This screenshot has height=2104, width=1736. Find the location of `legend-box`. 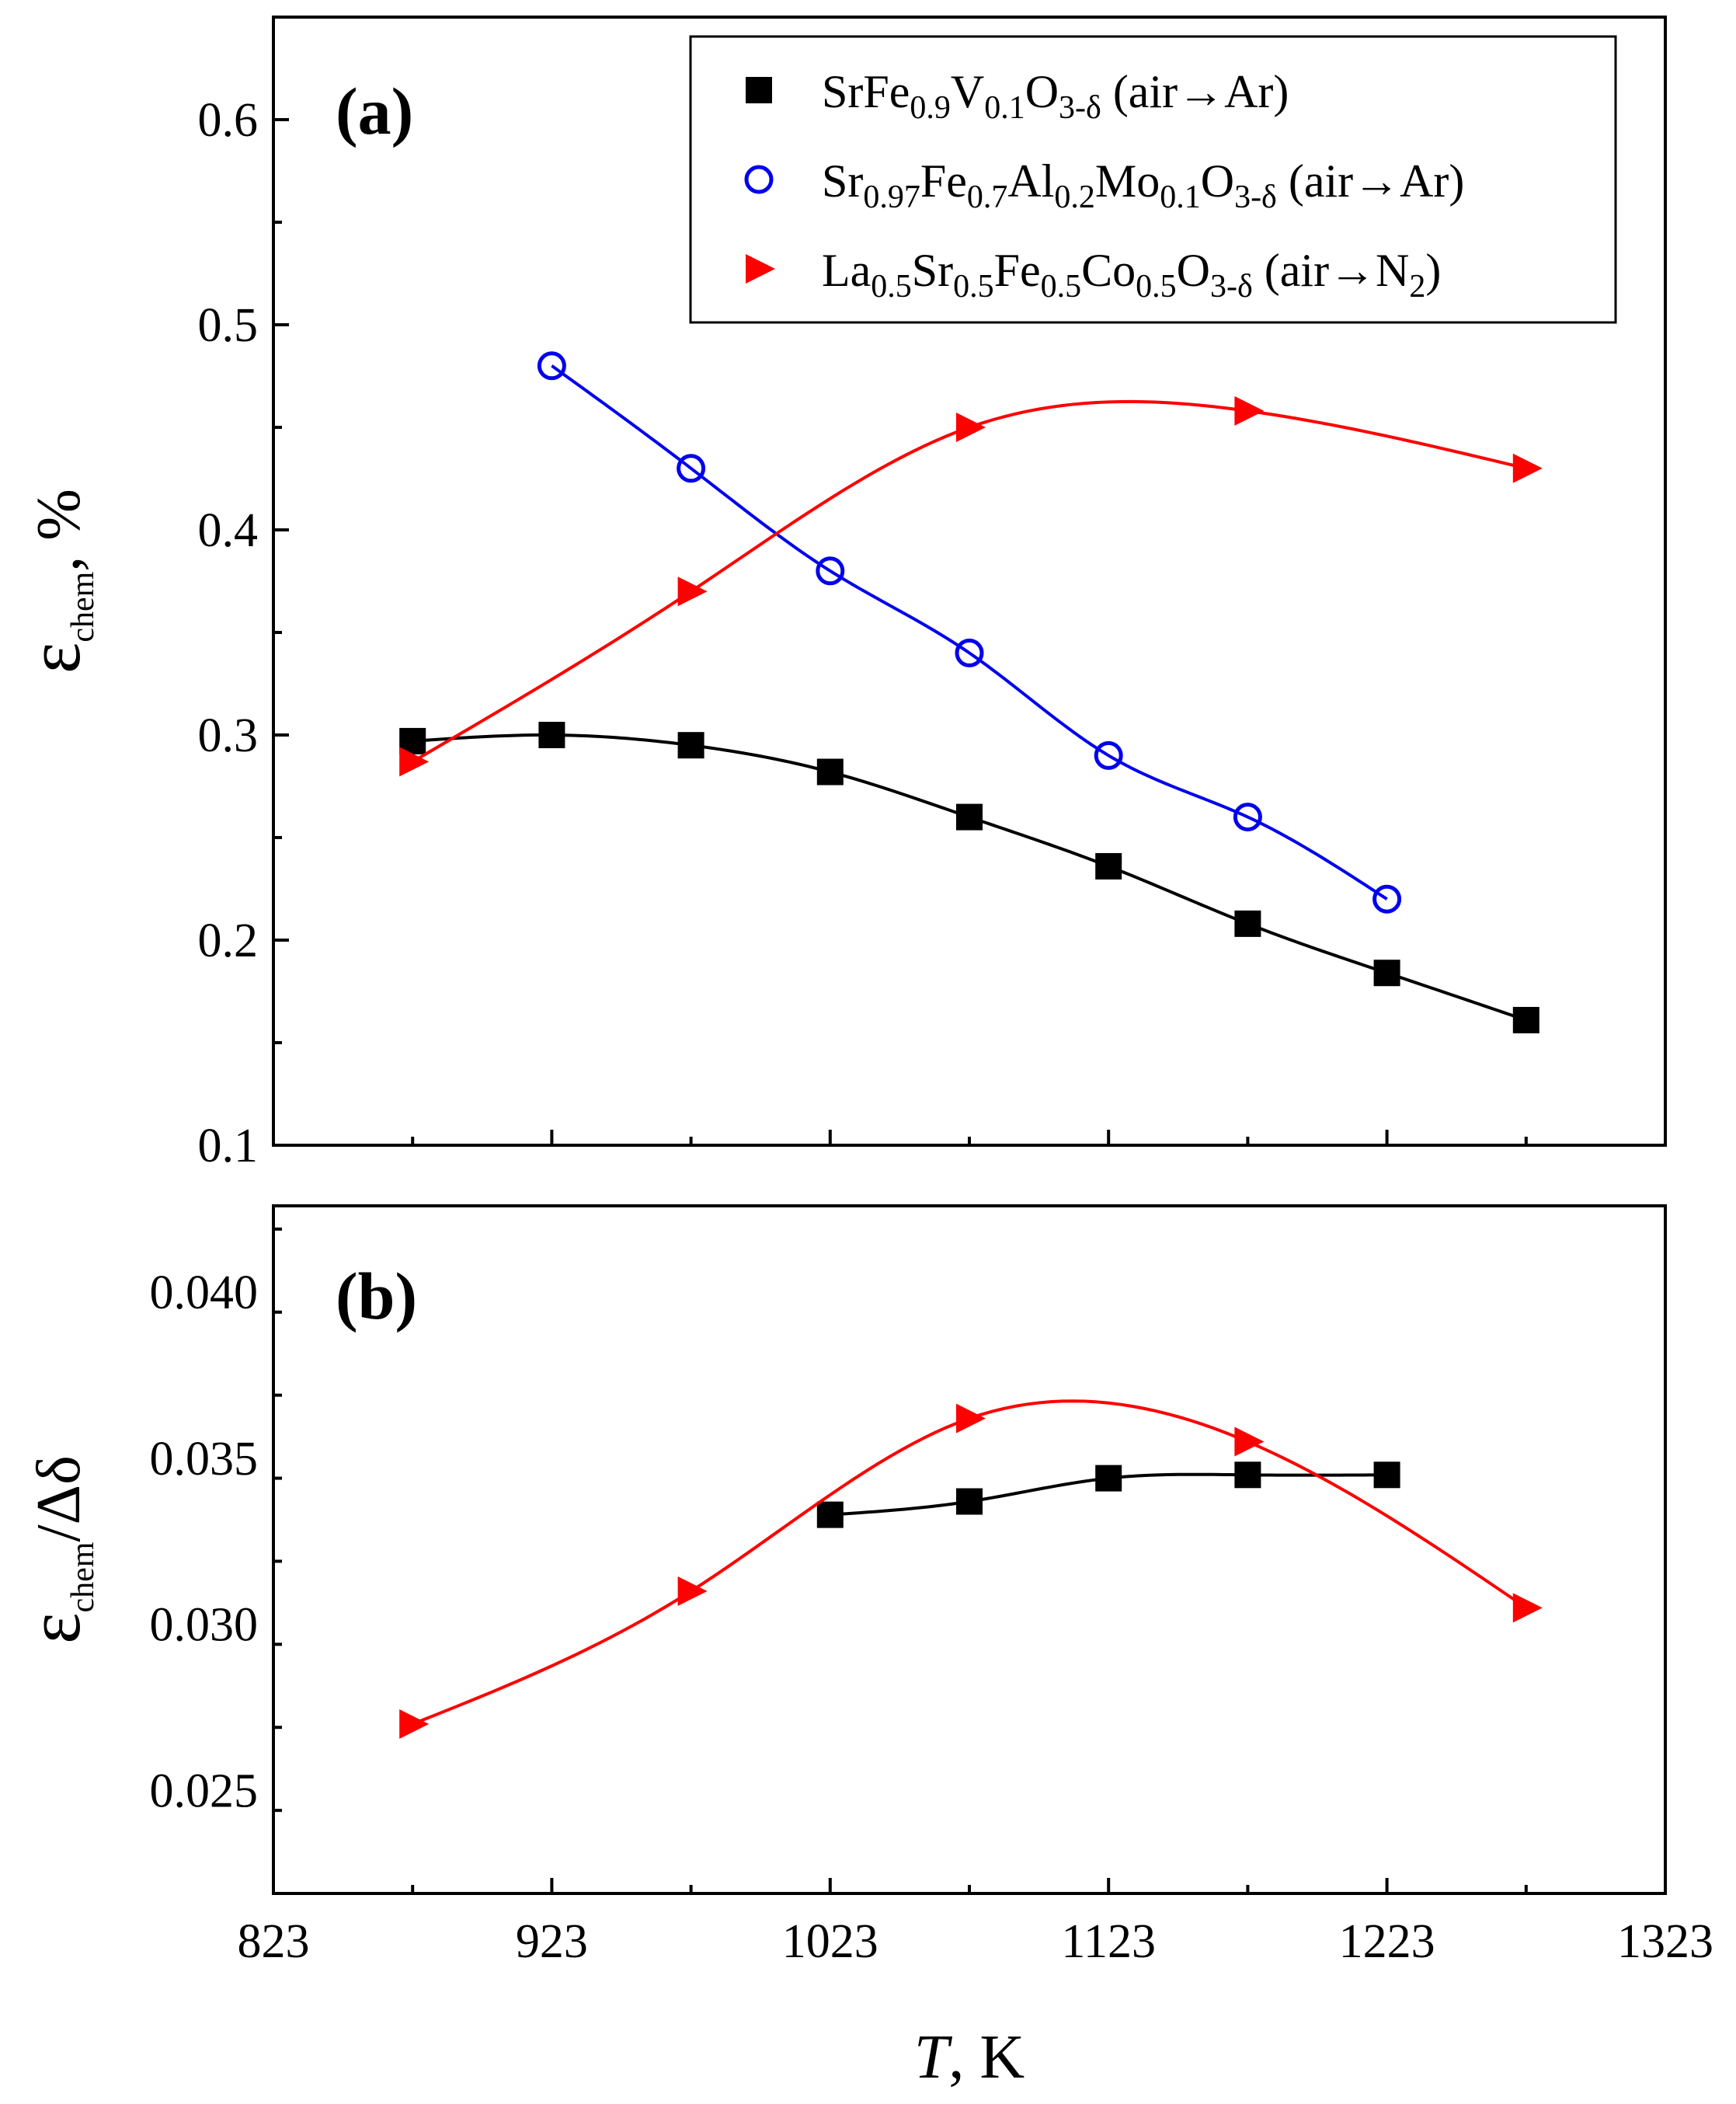

legend-box is located at coordinates (1153, 179).